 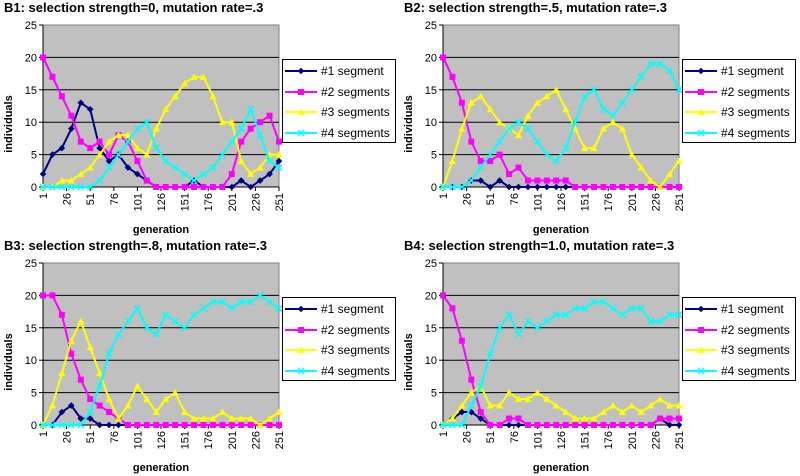 I want to click on x-tick-label: 176, so click(x=209, y=440).